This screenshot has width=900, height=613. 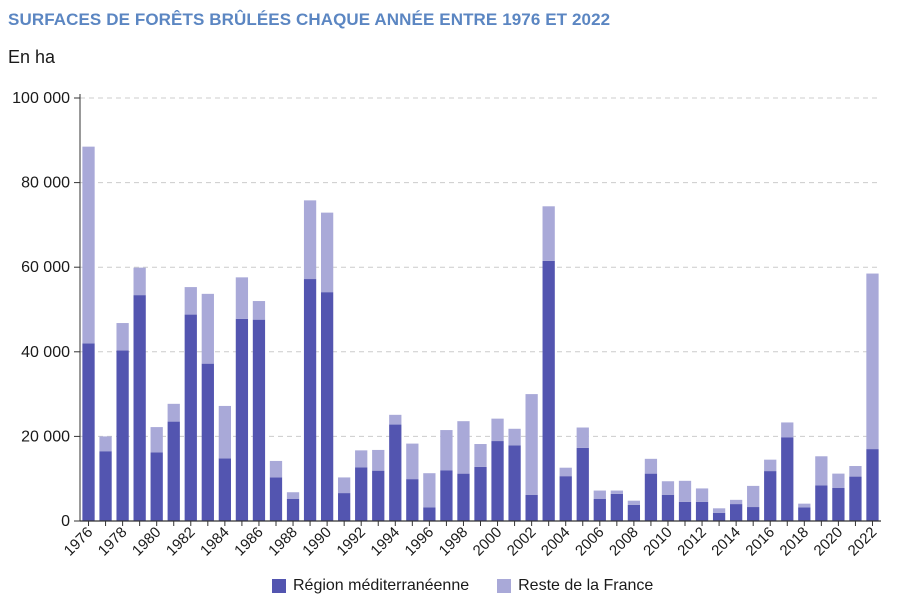 What do you see at coordinates (531, 507) in the screenshot?
I see `bar-mediterranee-2002` at bounding box center [531, 507].